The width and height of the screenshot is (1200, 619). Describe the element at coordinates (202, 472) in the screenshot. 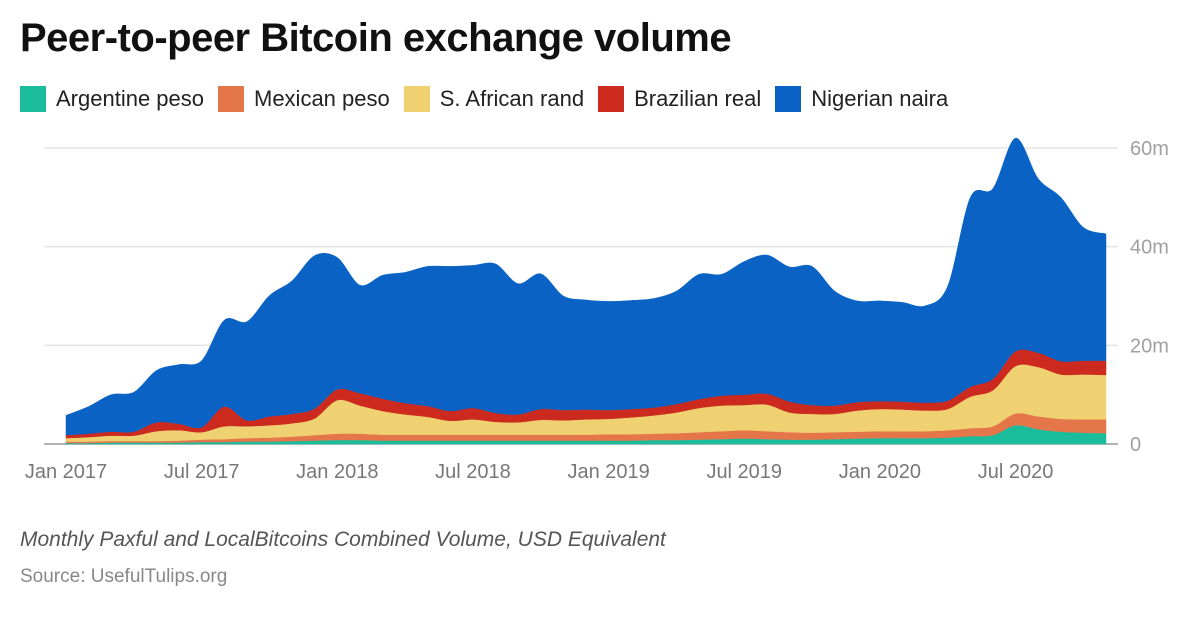

I see `x-tick-label: Jul 2017` at that location.